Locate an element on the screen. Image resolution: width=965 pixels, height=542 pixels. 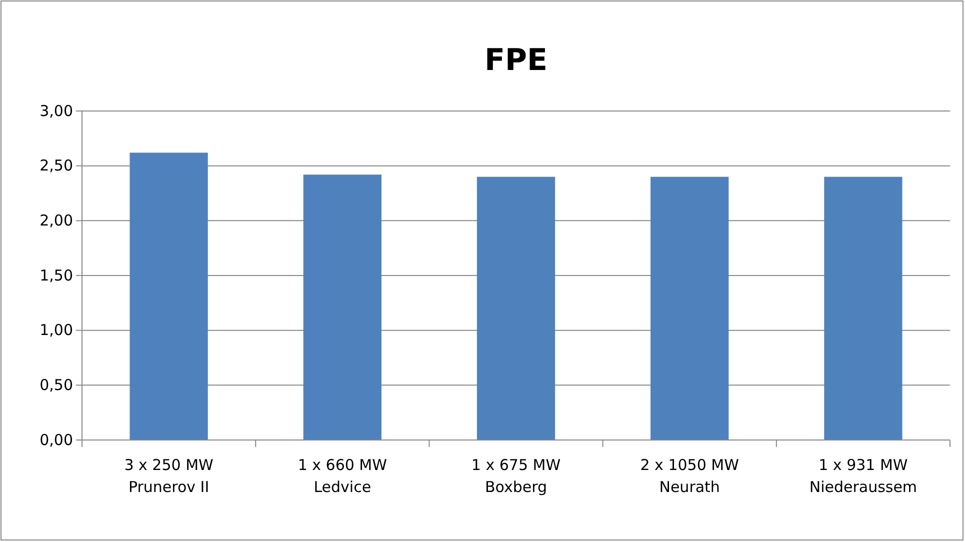
x-tick-label: 1 x 931 MW Niederaussem is located at coordinates (863, 476).